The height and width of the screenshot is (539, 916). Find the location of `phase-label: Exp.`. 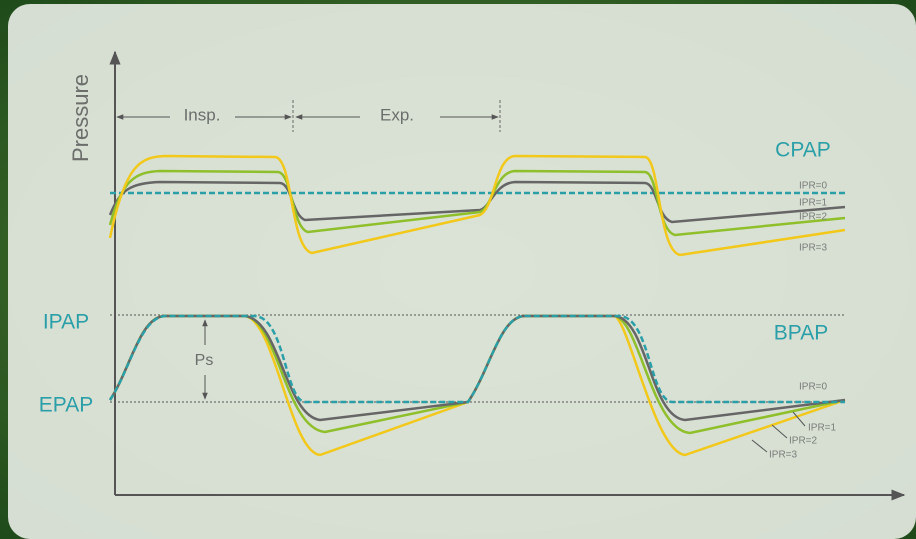

phase-label: Exp. is located at coordinates (397, 114).